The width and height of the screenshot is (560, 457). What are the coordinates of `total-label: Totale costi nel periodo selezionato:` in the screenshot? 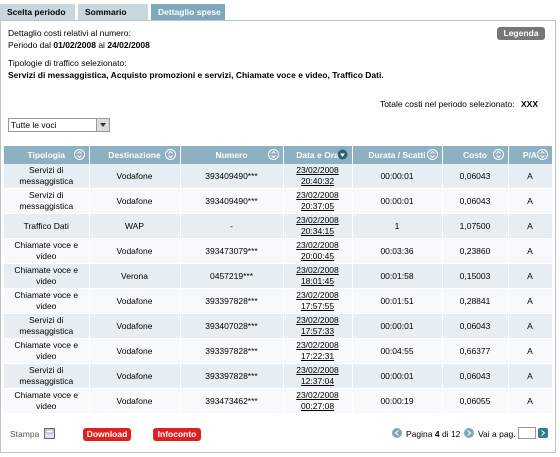 It's located at (447, 104).